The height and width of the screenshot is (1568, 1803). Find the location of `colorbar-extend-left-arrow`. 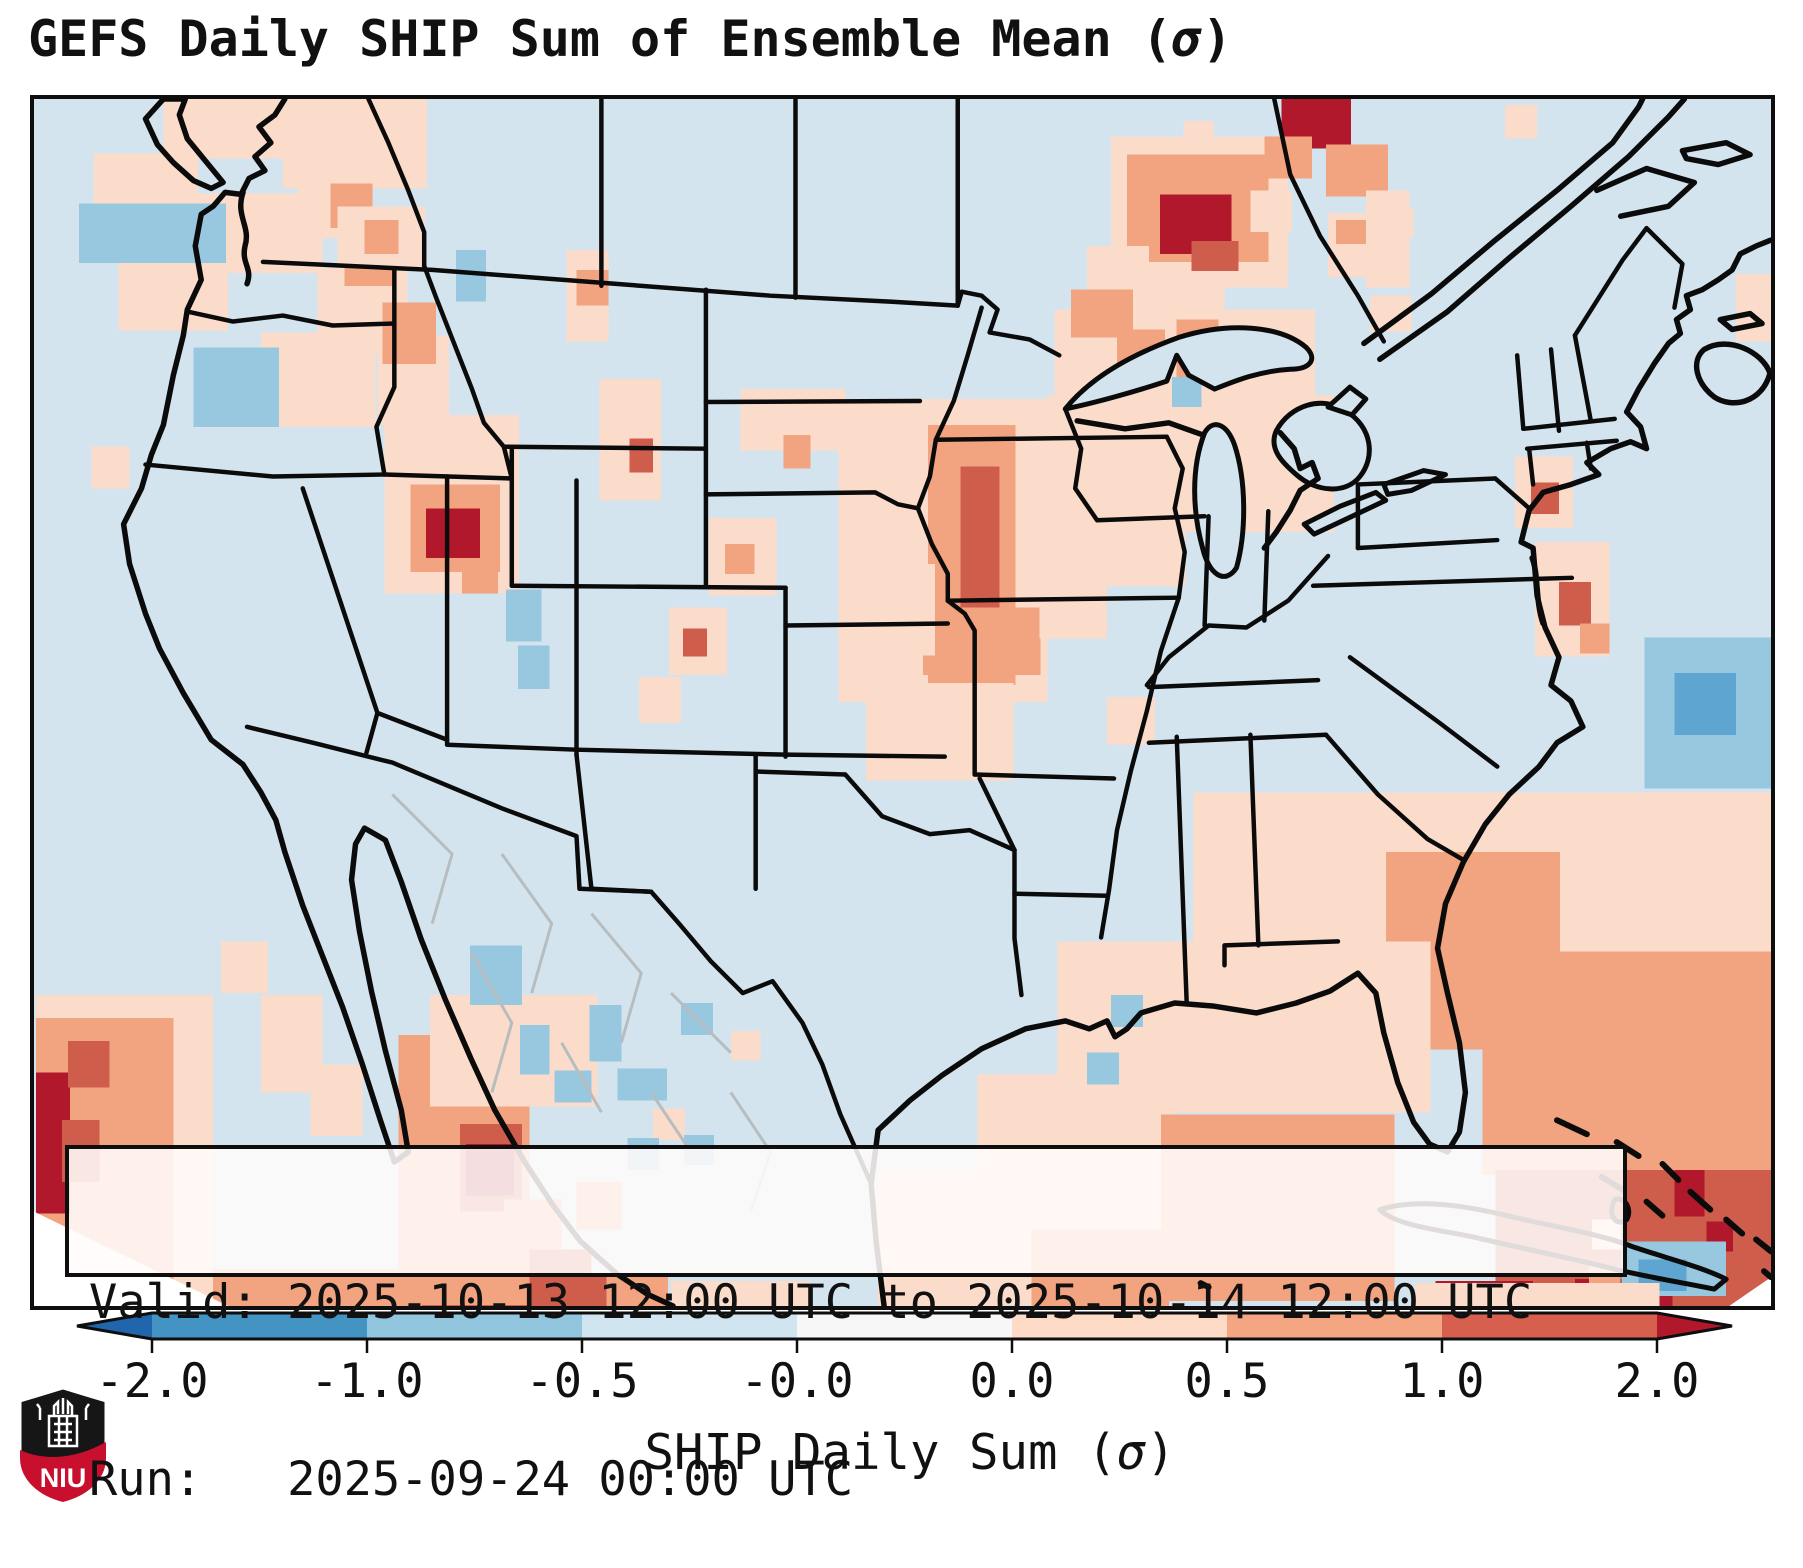

colorbar-extend-left-arrow is located at coordinates (114, 1326).